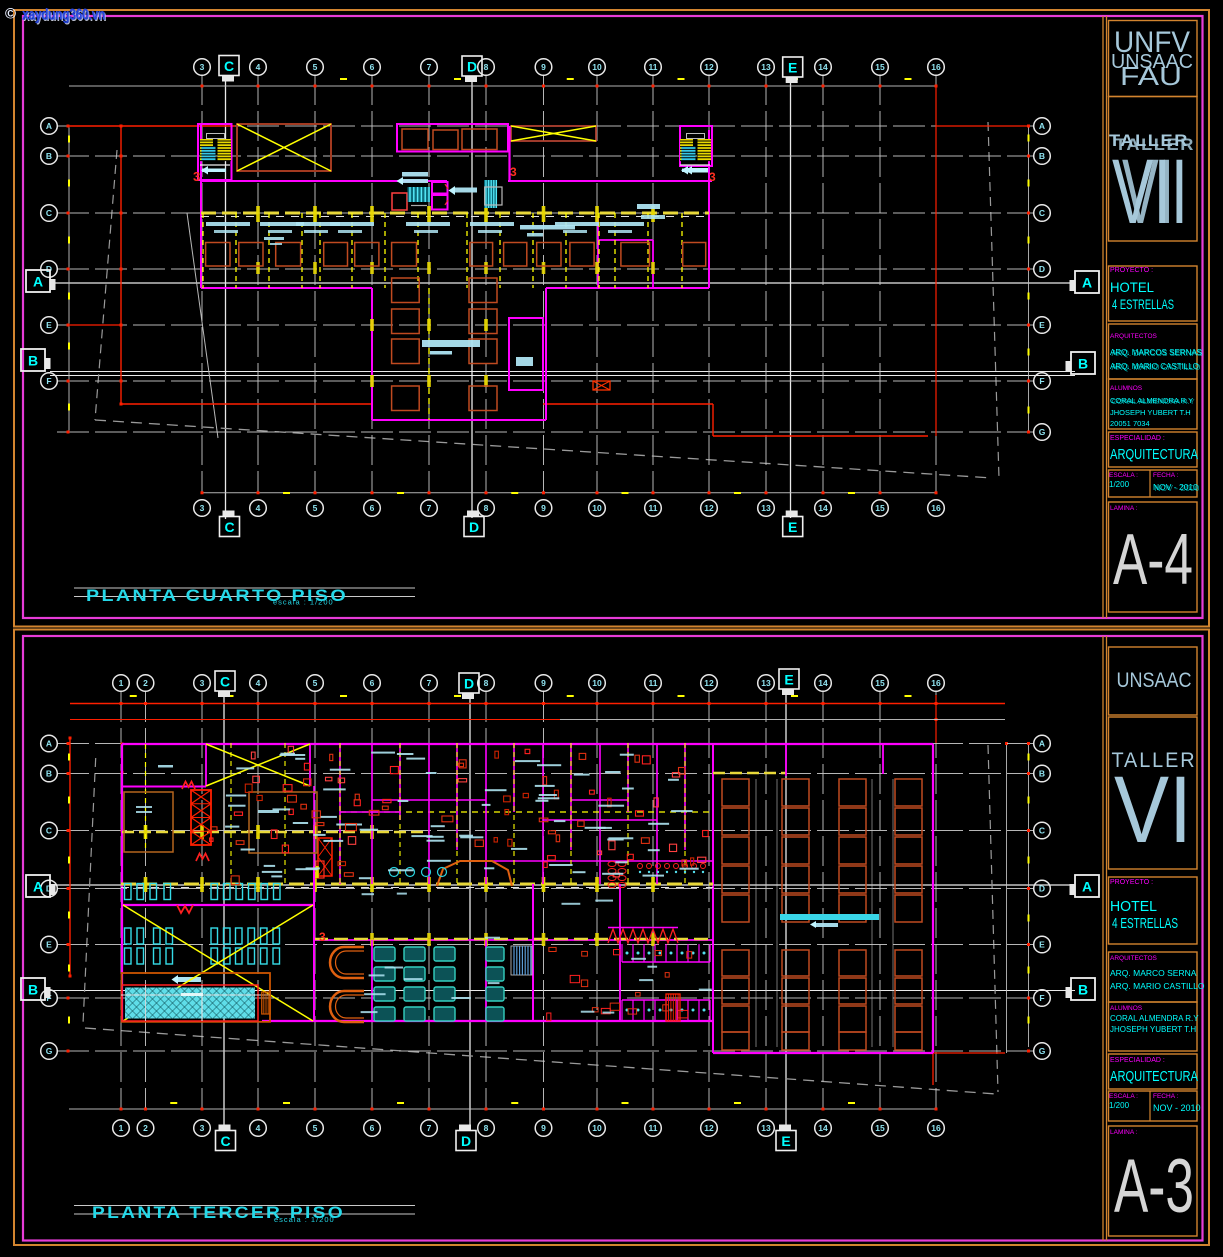  What do you see at coordinates (217, 596) in the screenshot?
I see `svg-text: PLANTA CUARTO PISO` at bounding box center [217, 596].